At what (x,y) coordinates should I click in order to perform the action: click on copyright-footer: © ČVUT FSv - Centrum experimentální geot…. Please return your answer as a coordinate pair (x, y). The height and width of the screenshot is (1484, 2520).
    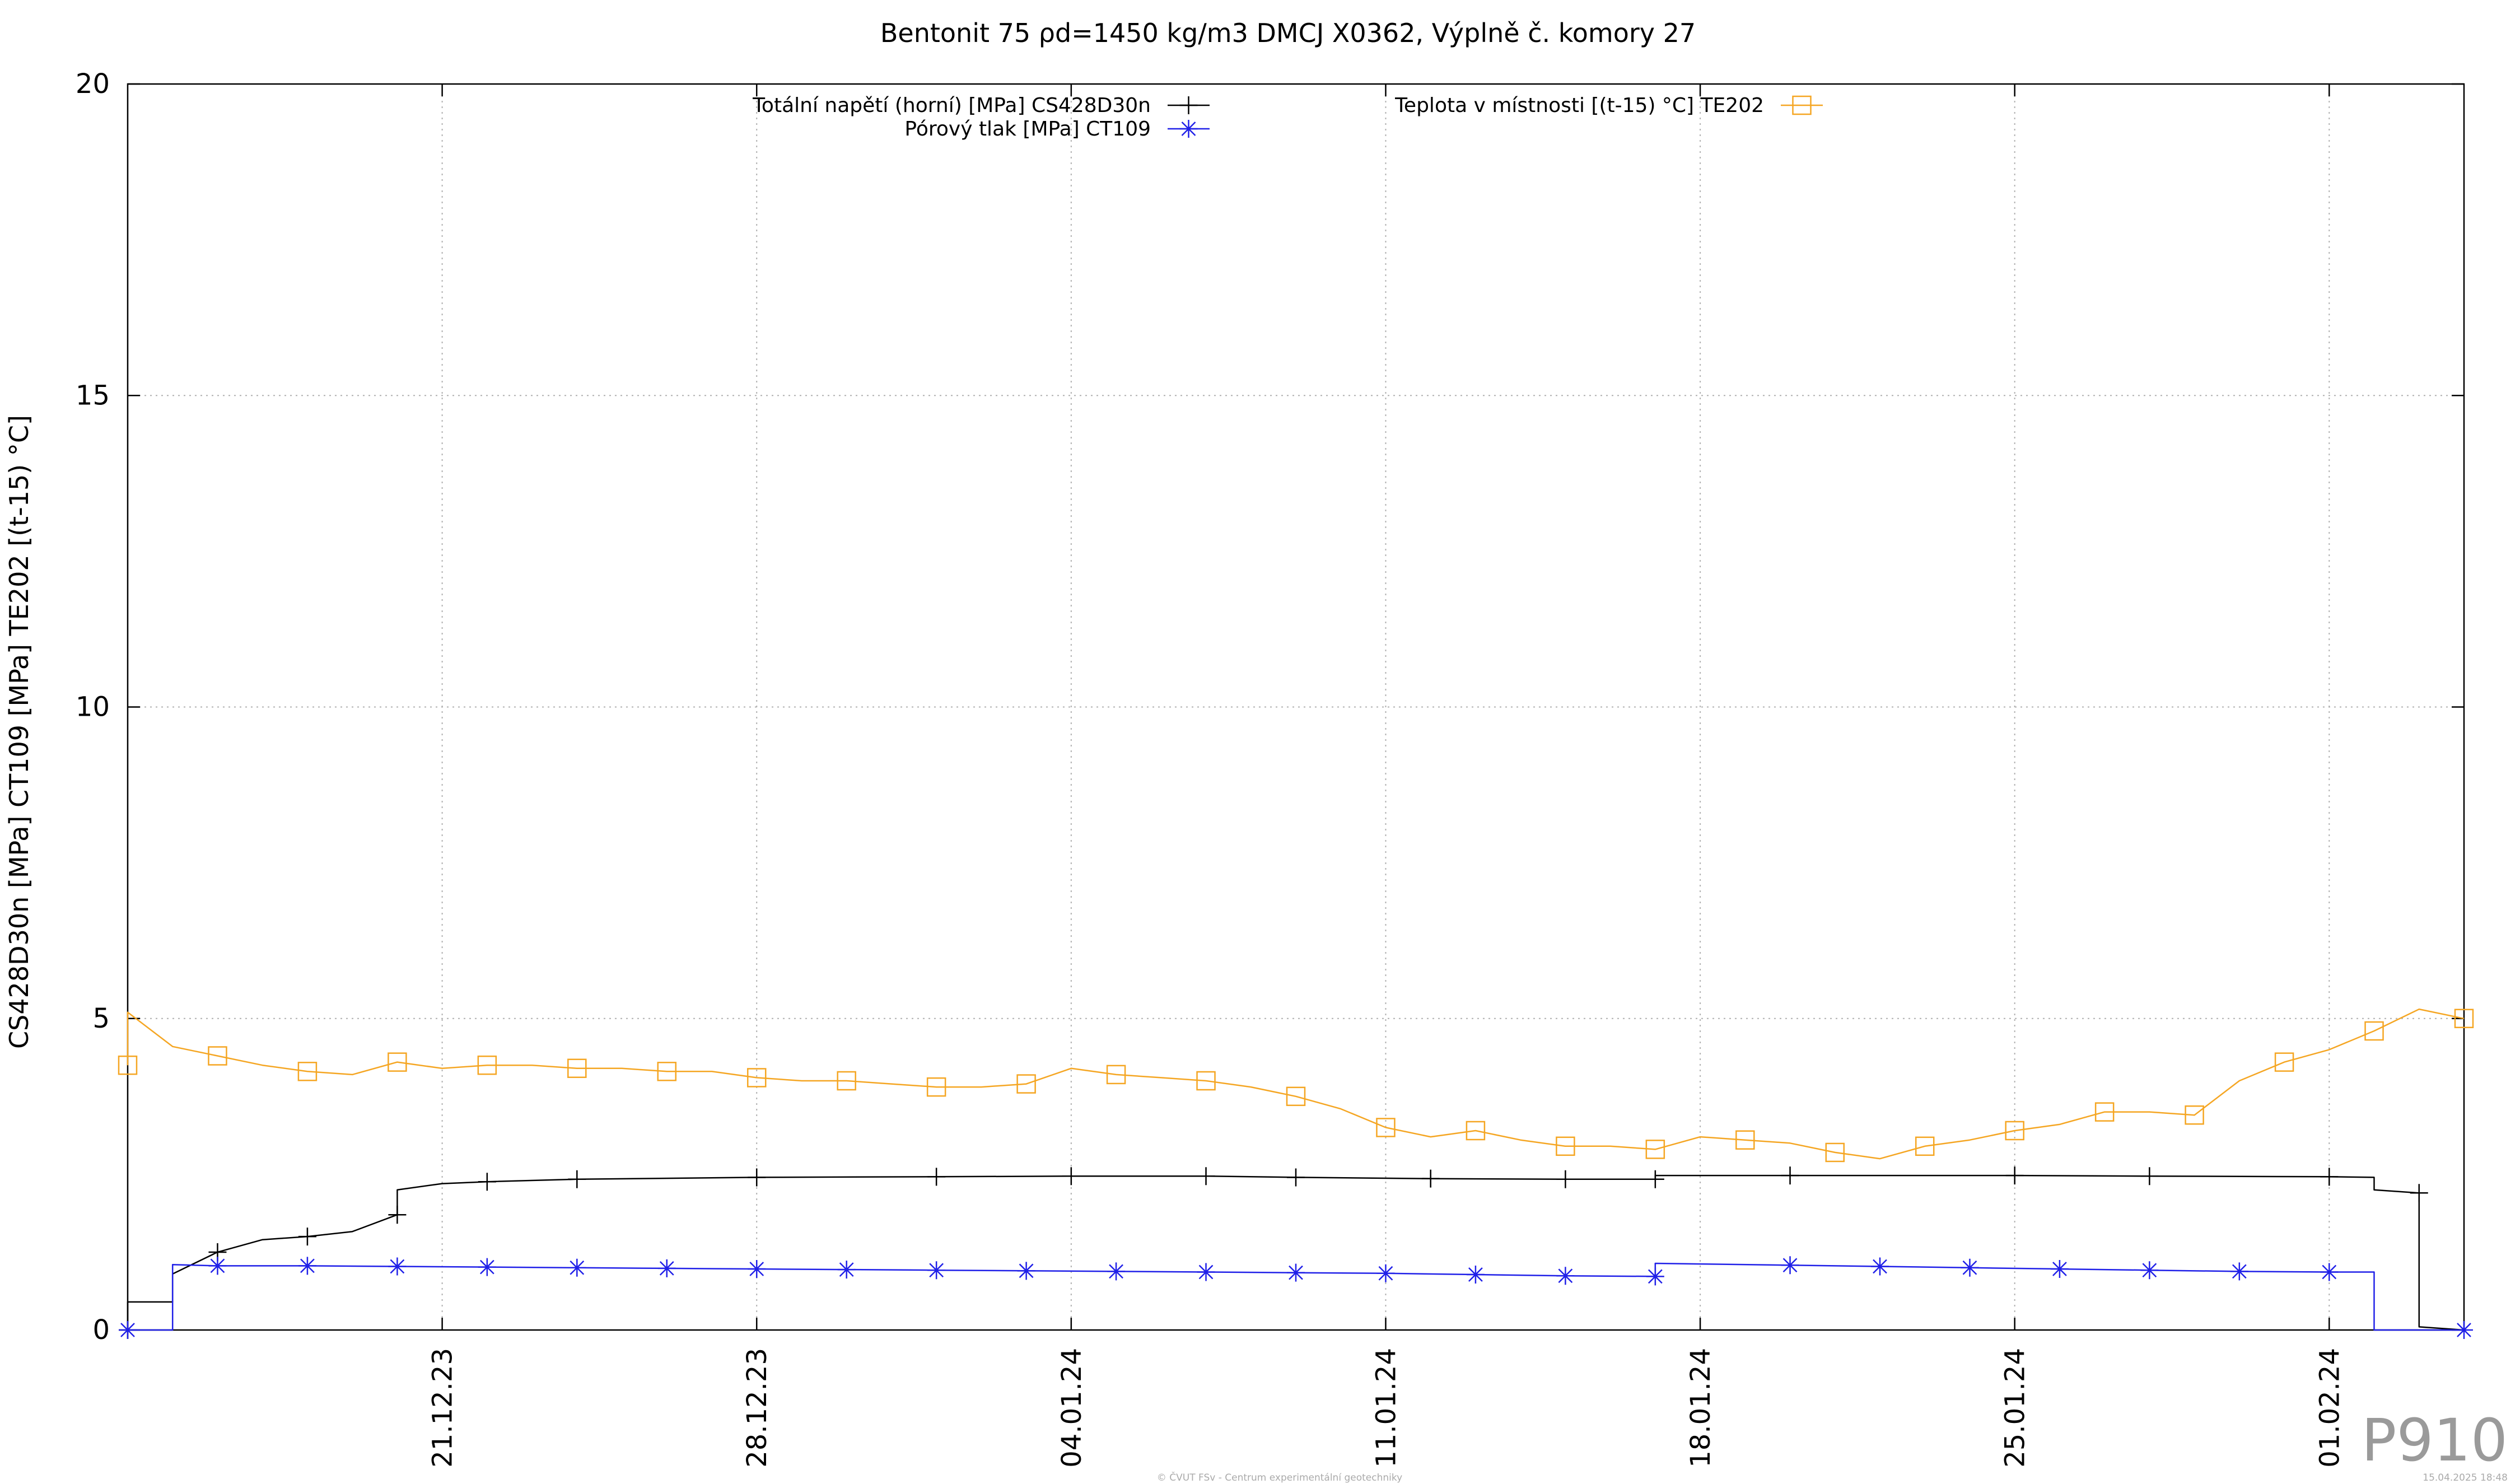
    Looking at the image, I should click on (1280, 1477).